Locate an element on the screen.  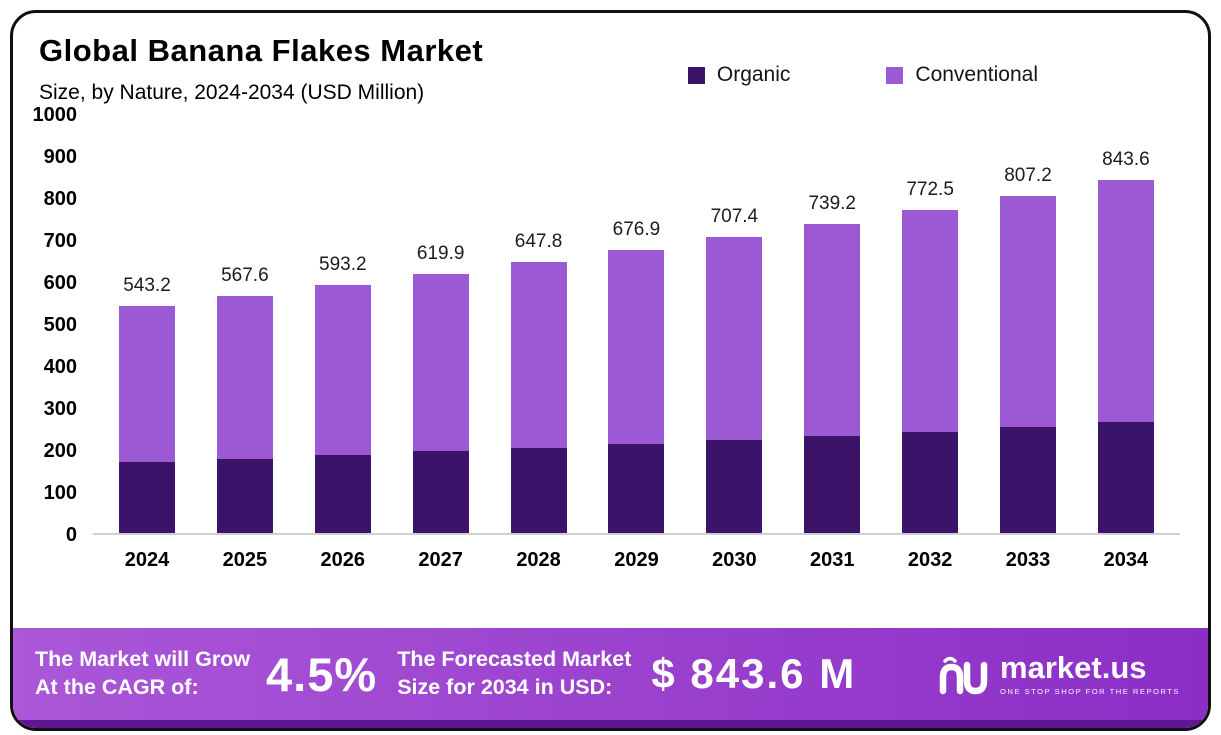
bar-group: 619.9 is located at coordinates (440, 324).